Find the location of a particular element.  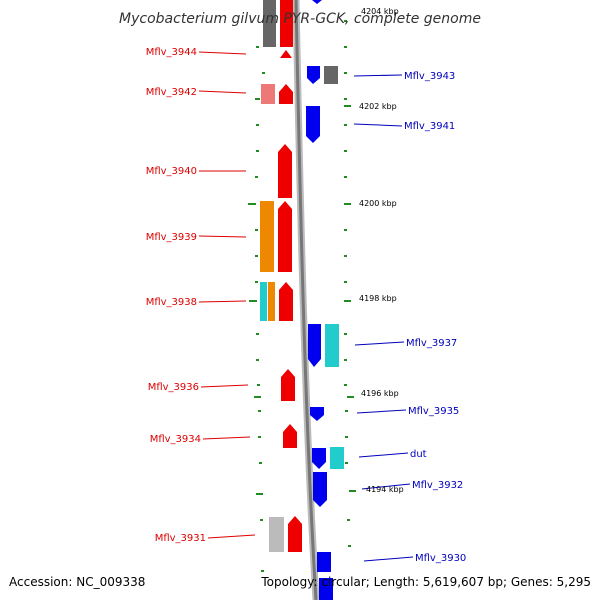

gene-label: Mflv_3944 is located at coordinates (171, 52).